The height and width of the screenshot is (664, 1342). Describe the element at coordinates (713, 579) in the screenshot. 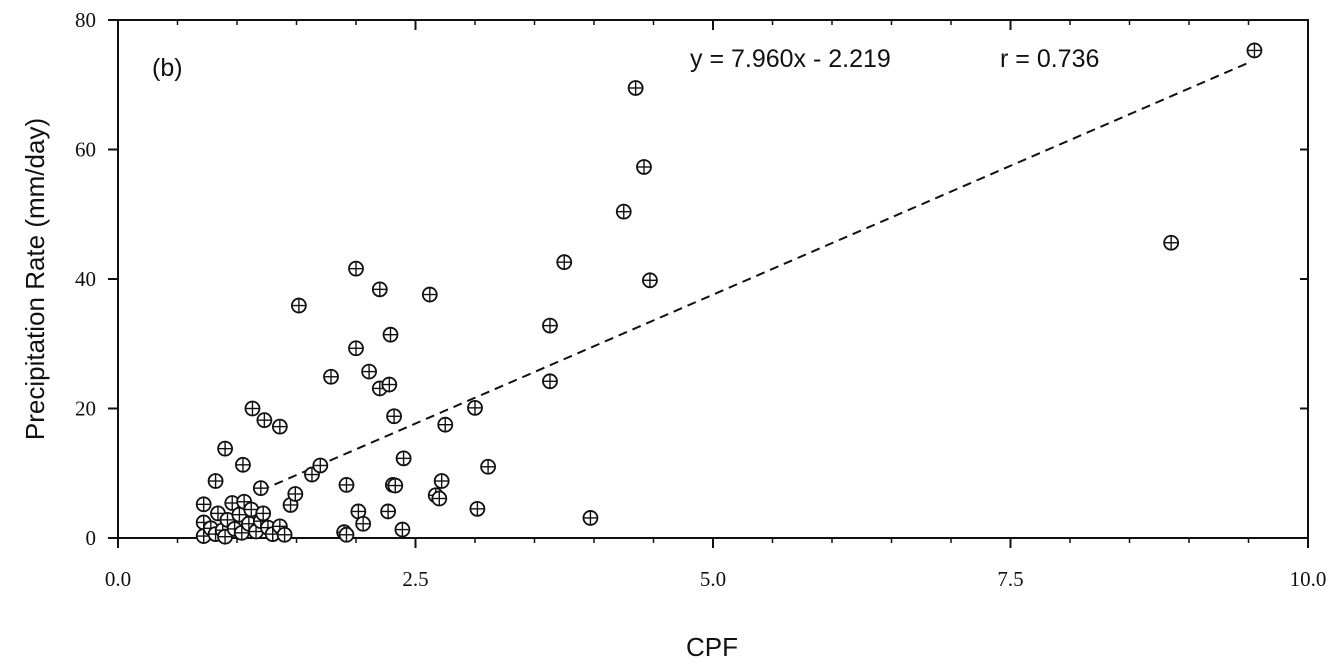

I see `x-tick-label: 5.0` at that location.